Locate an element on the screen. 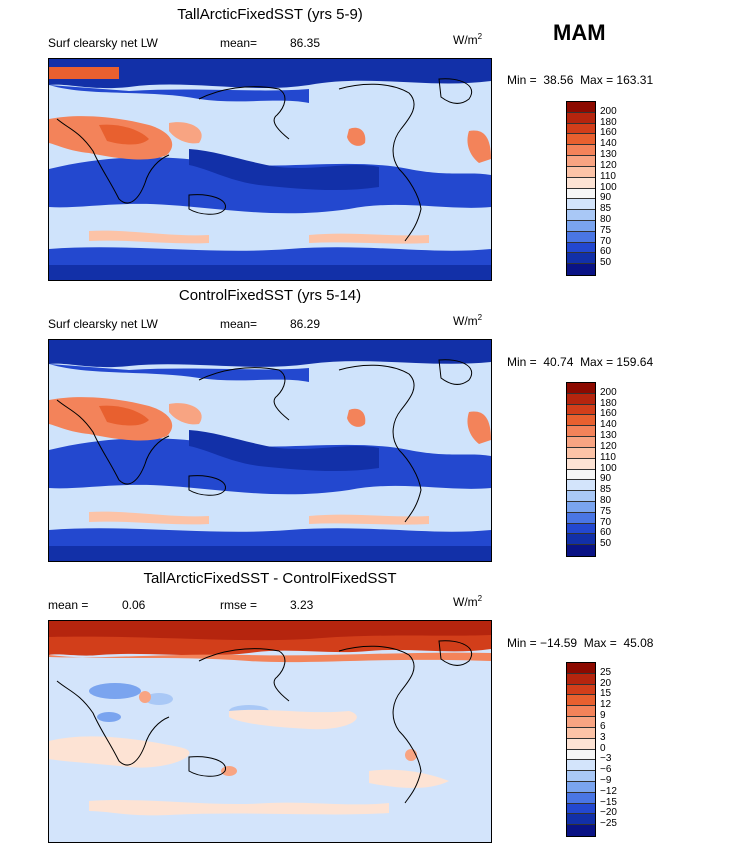  colorbar-tick-label: 9 is located at coordinates (603, 716).